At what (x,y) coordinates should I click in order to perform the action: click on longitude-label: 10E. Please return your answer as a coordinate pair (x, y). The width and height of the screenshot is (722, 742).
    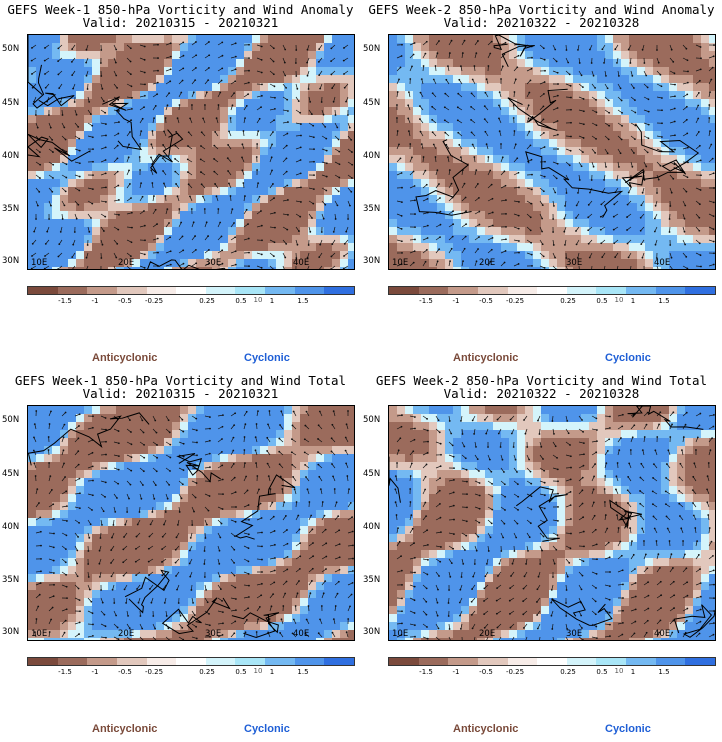
    Looking at the image, I should click on (400, 634).